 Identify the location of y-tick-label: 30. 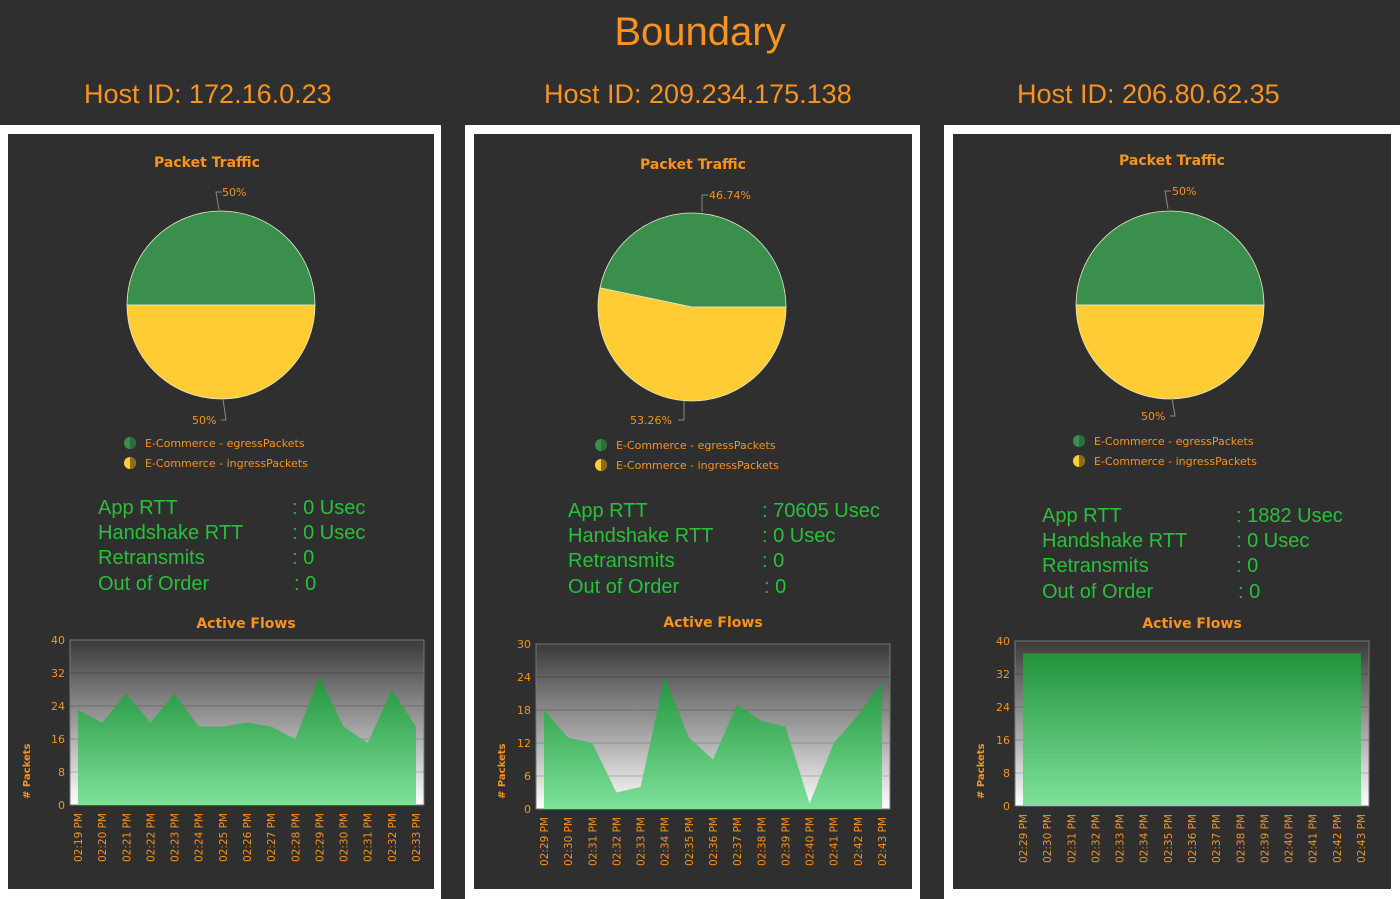
(524, 644).